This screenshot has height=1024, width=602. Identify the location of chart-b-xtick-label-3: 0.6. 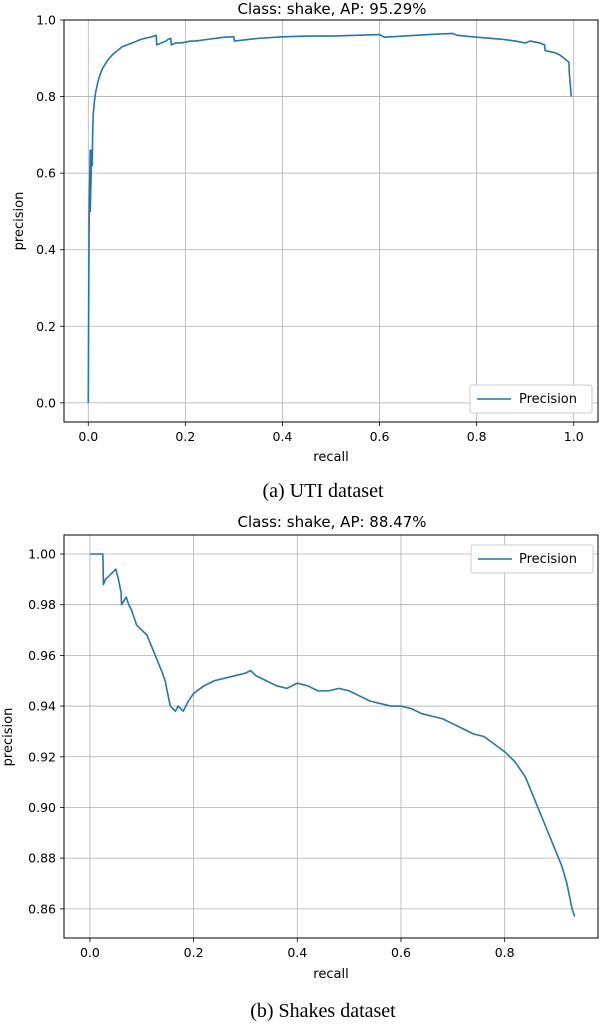
(401, 952).